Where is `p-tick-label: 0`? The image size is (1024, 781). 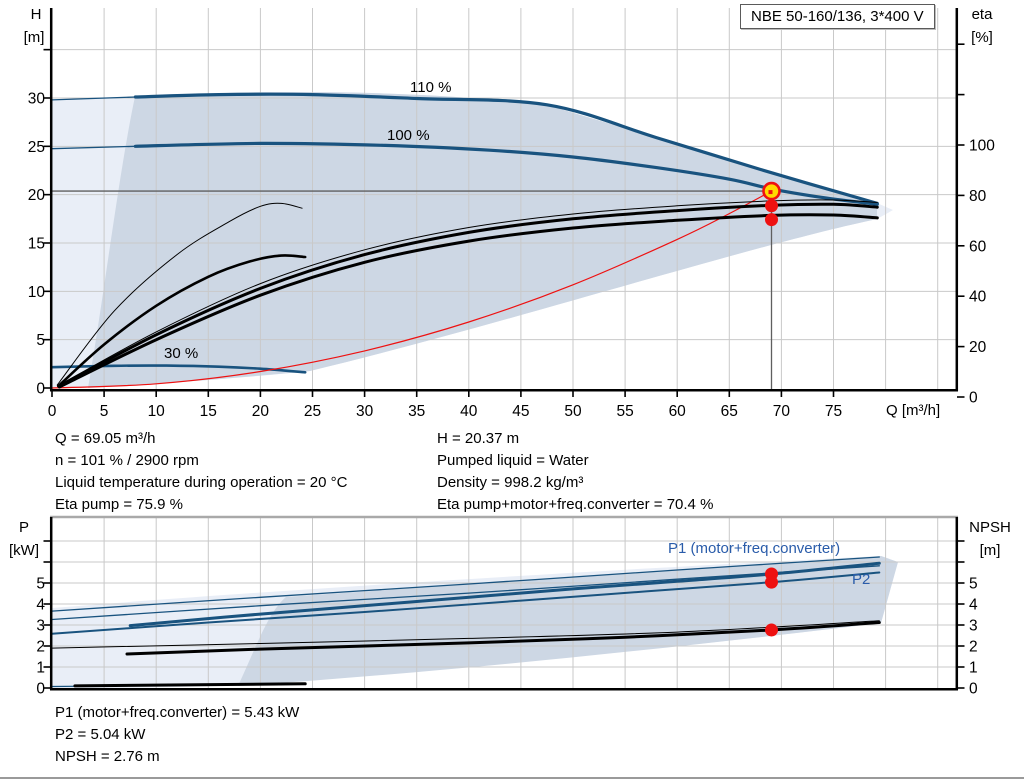 p-tick-label: 0 is located at coordinates (40, 689).